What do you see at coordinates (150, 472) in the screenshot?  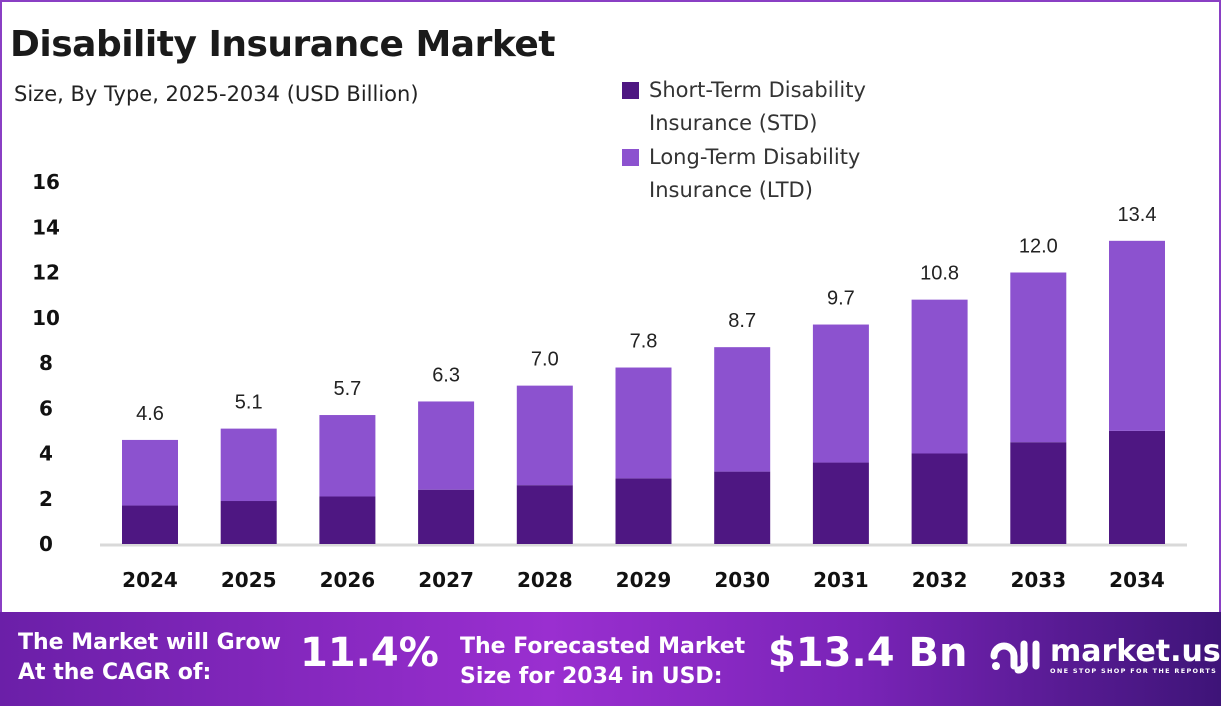 I see `bar-ltd-2024` at bounding box center [150, 472].